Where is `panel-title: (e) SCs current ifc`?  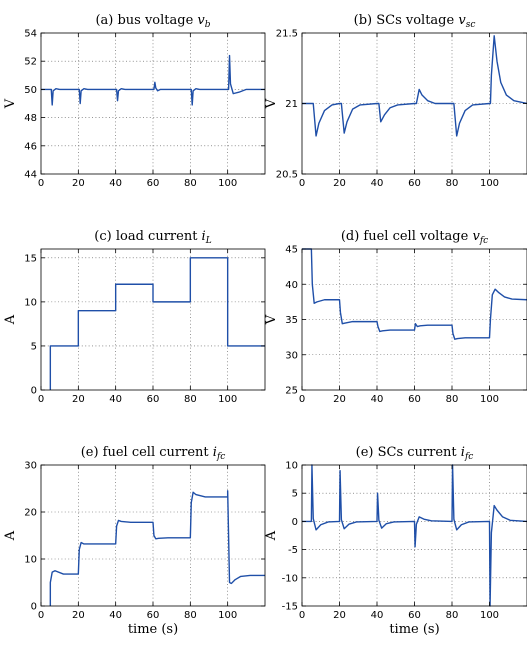
panel-title: (e) SCs current ifc is located at coordinates (415, 453).